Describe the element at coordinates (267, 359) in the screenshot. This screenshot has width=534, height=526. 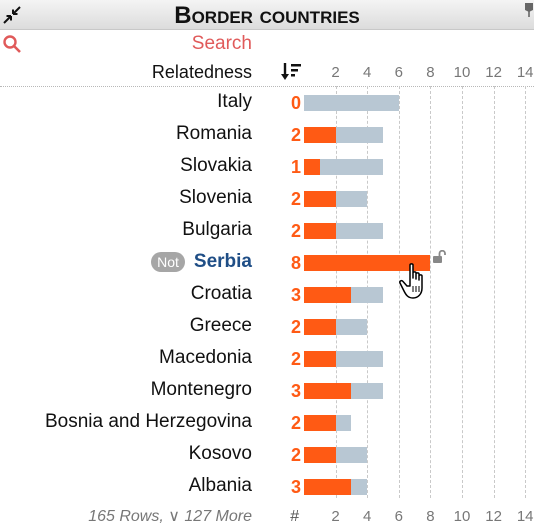
I see `table-row: Macedonia 2` at that location.